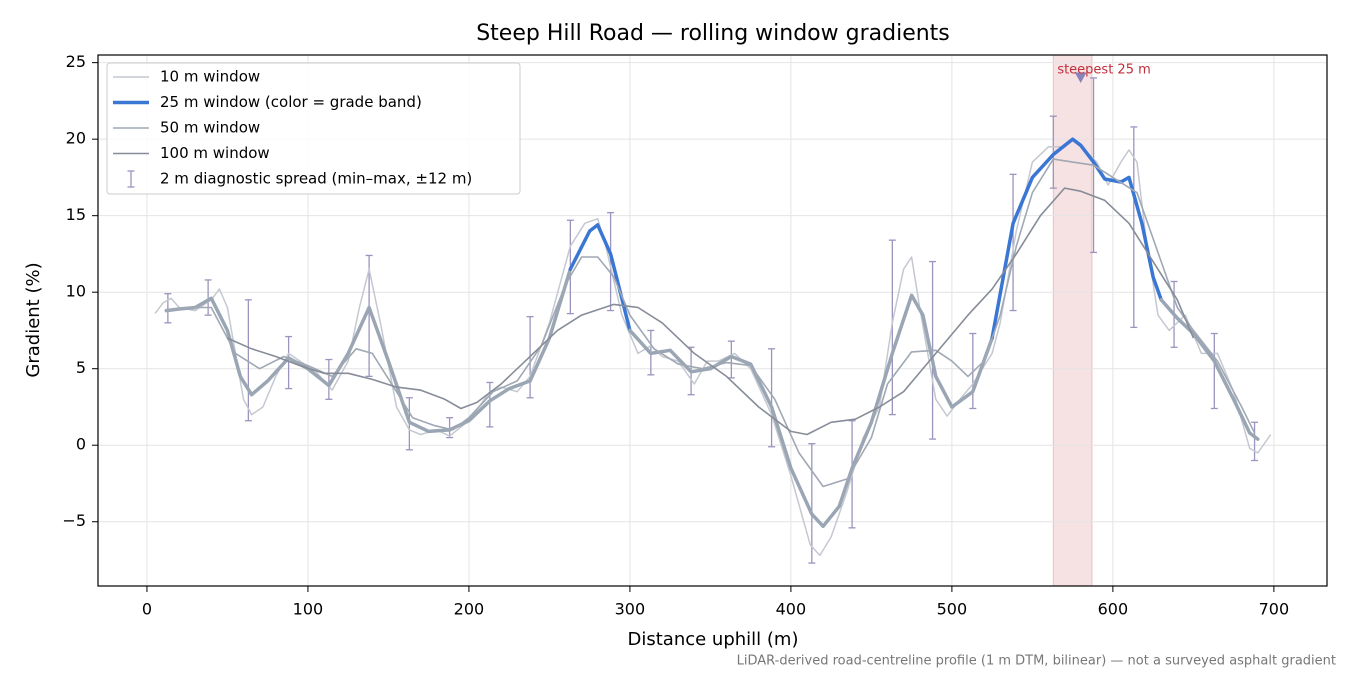  I want to click on legend-label: 25 m window (color = grade band), so click(291, 102).